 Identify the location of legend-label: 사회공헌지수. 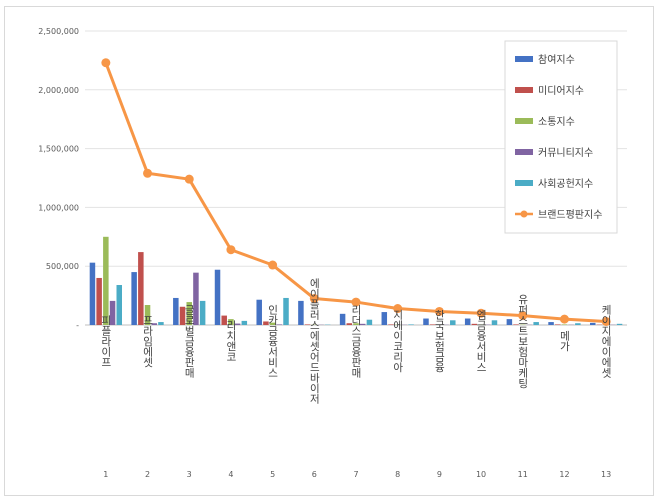
(565, 184).